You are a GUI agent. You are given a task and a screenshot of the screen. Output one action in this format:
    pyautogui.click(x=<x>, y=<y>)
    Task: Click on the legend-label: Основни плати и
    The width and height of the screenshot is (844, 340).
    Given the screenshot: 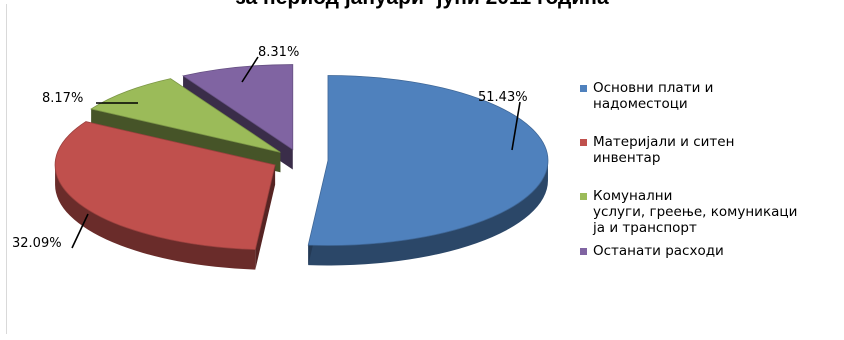 What is the action you would take?
    pyautogui.click(x=653, y=88)
    